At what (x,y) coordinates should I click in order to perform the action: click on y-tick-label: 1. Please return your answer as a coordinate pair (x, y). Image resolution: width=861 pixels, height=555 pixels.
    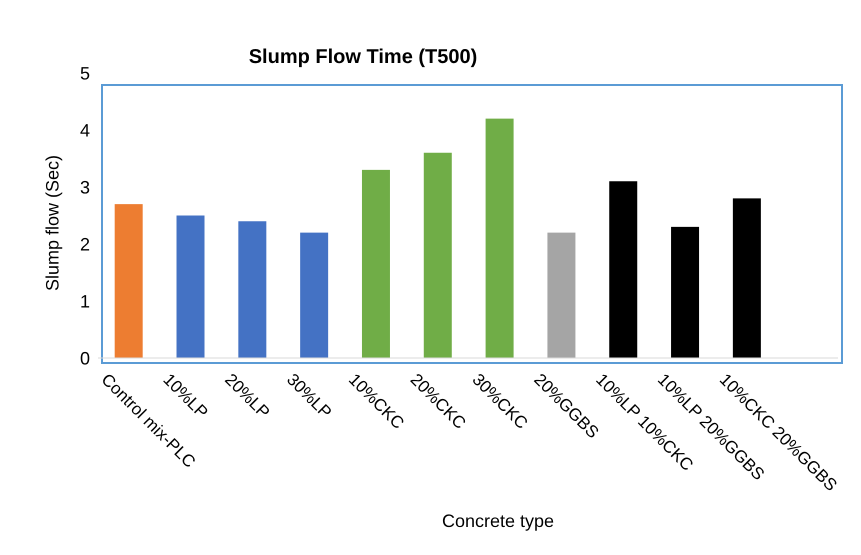
    Looking at the image, I should click on (85, 301).